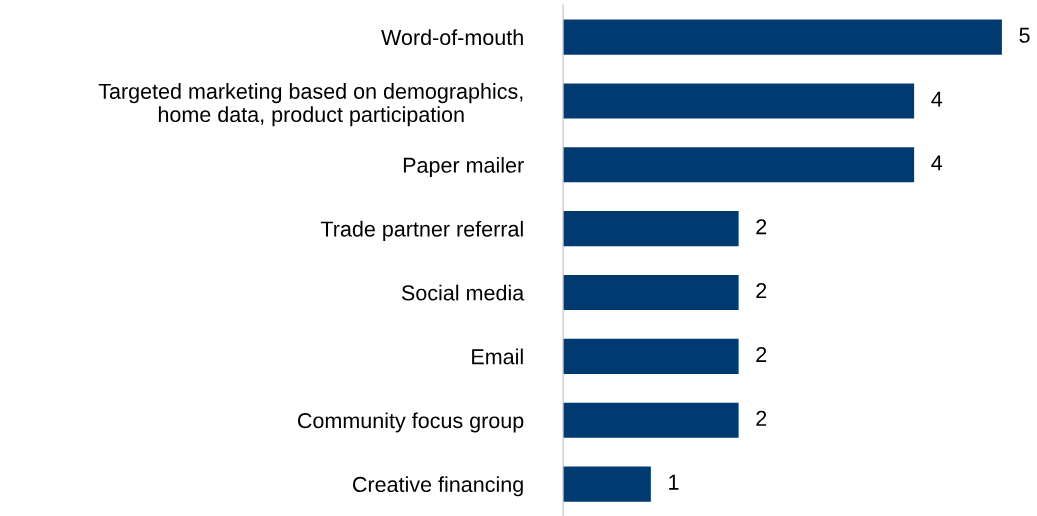 The height and width of the screenshot is (516, 1037). I want to click on y-tick-label: Trade partner referral, so click(421, 230).